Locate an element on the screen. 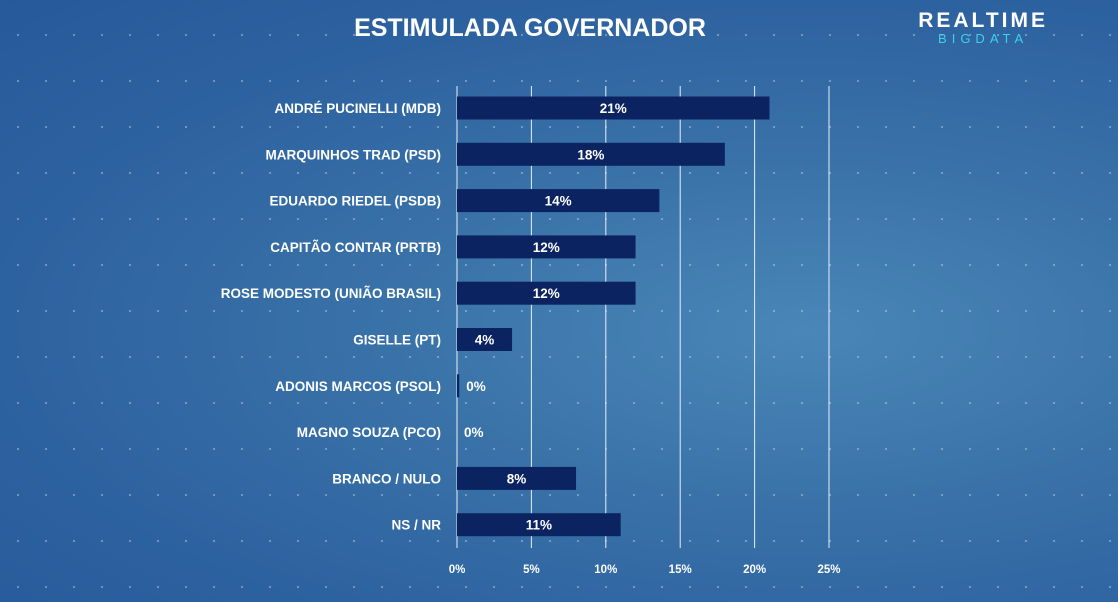  x-tick-label: 15% is located at coordinates (680, 570).